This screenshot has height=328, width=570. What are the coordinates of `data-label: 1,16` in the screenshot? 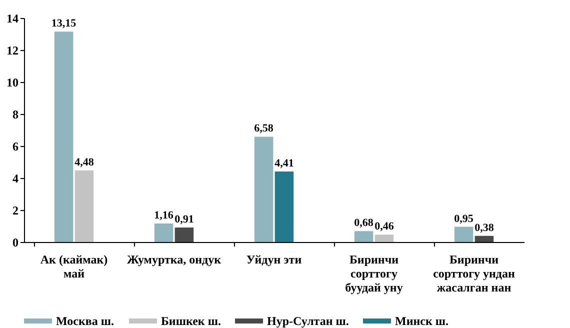 It's located at (164, 215).